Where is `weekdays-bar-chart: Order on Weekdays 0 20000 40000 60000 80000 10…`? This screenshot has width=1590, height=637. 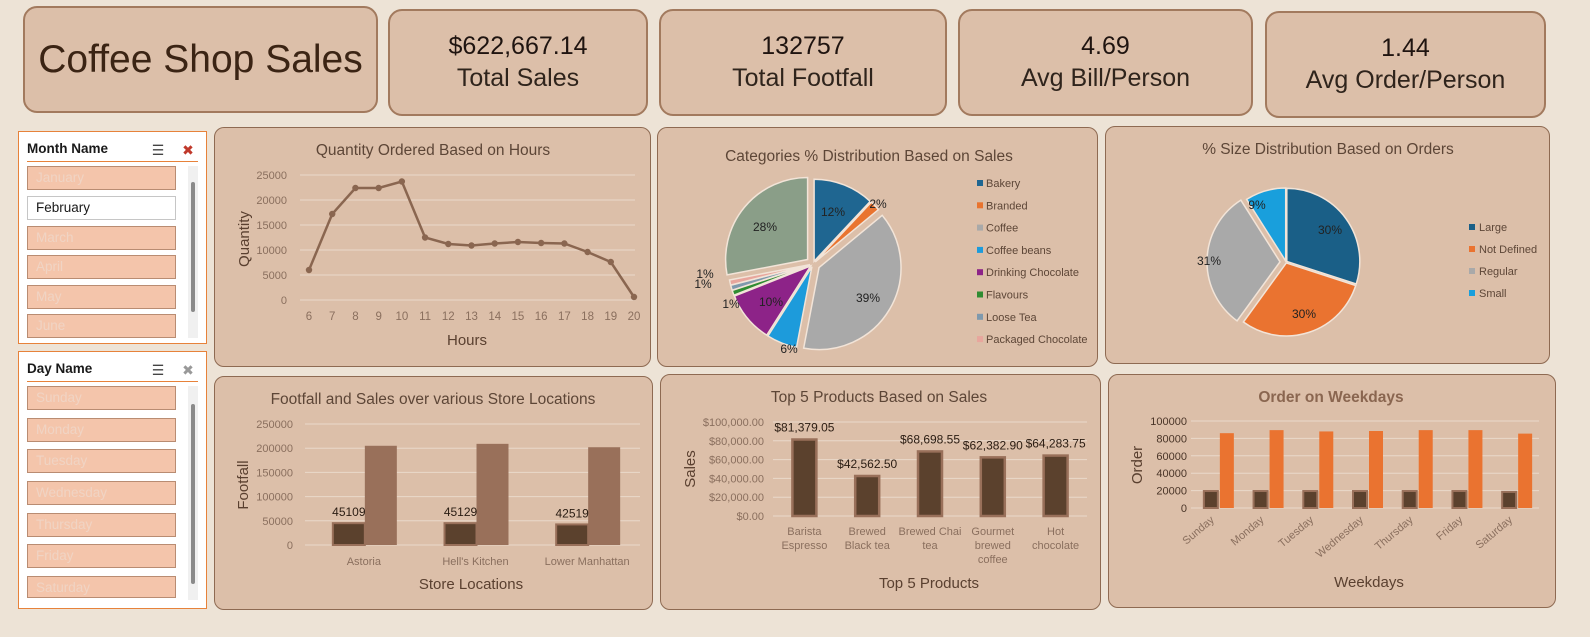
weekdays-bar-chart: Order on Weekdays 0 20000 40000 60000 80000 10… is located at coordinates (1334, 490).